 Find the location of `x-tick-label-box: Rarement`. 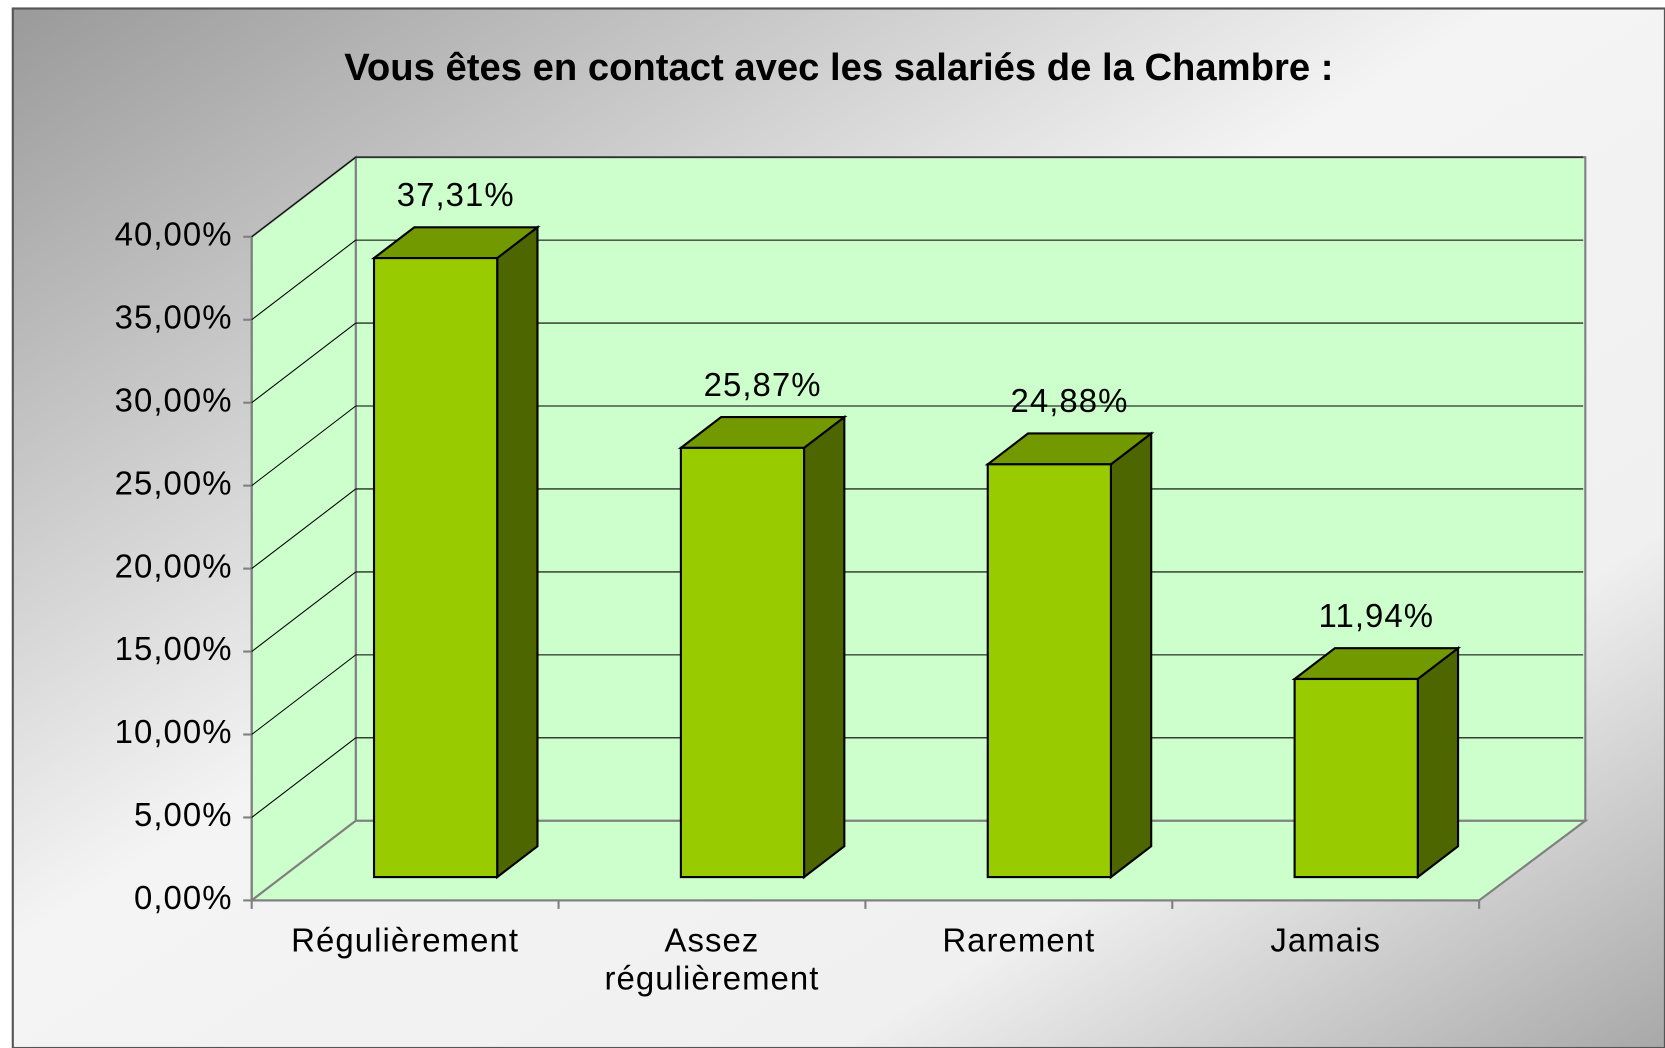

x-tick-label-box: Rarement is located at coordinates (1019, 940).